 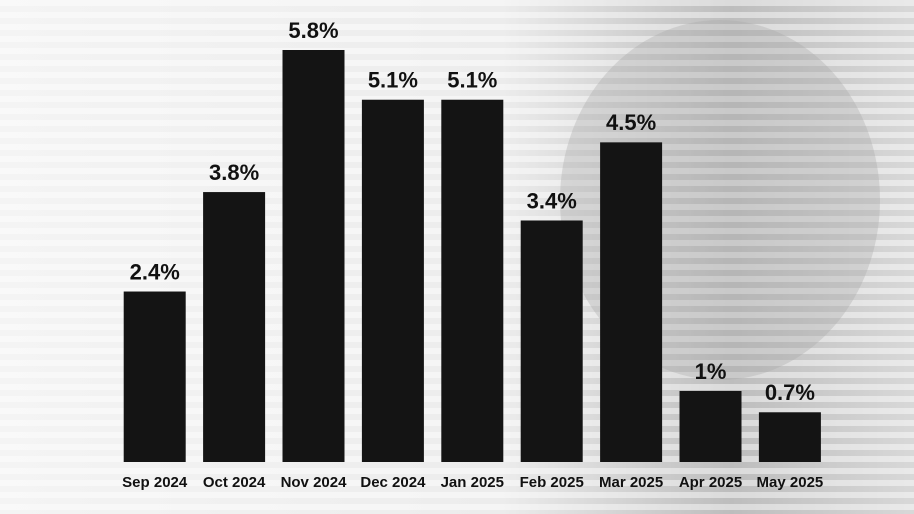 I want to click on value-label: 2.4%, so click(x=155, y=271).